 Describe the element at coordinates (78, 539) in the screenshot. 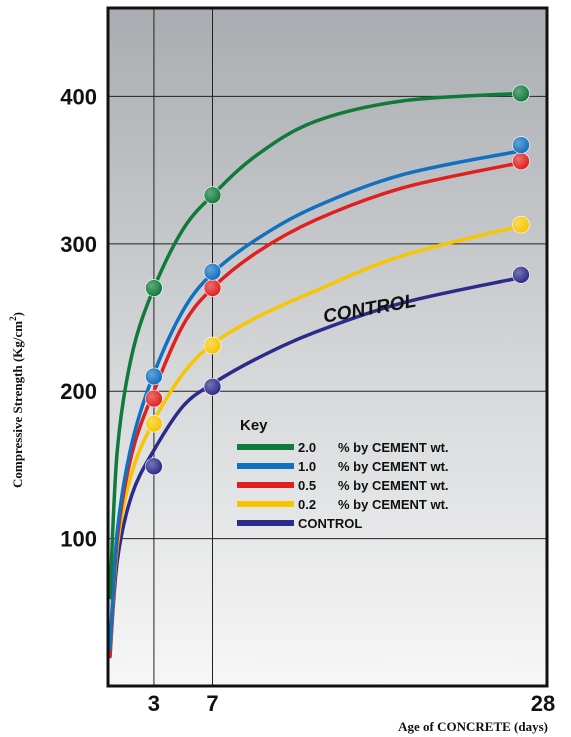

I see `y-tick-label-100: 100` at that location.